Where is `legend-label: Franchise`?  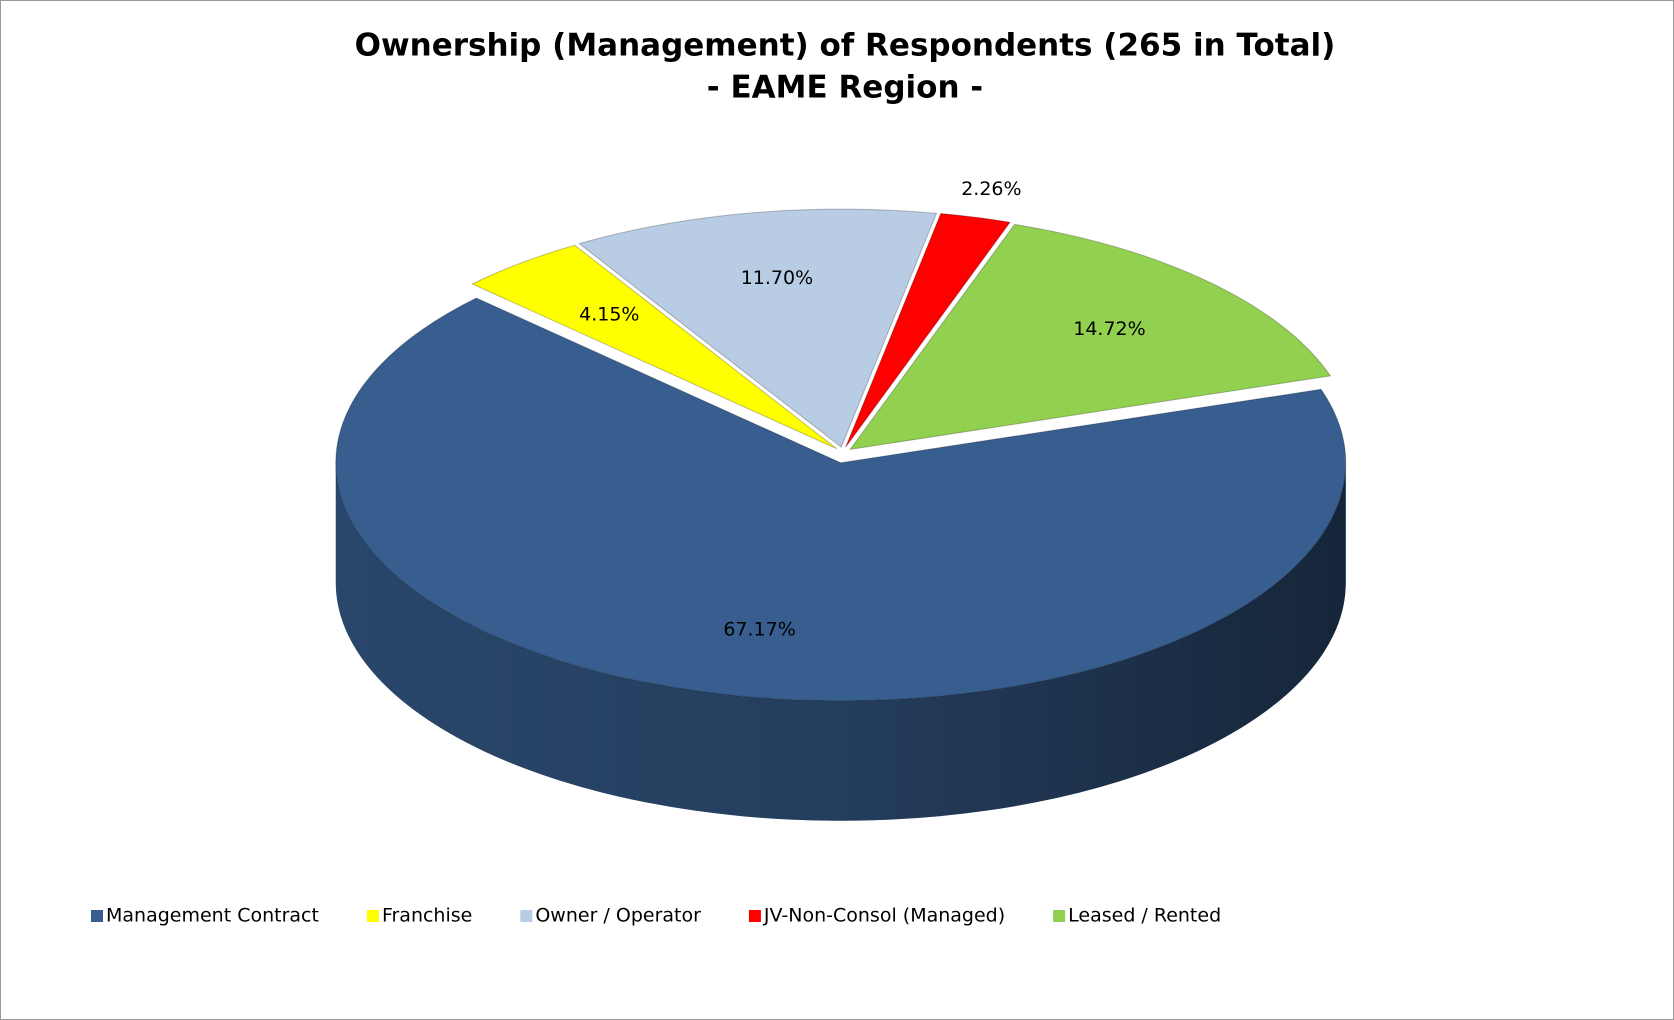 legend-label: Franchise is located at coordinates (427, 916).